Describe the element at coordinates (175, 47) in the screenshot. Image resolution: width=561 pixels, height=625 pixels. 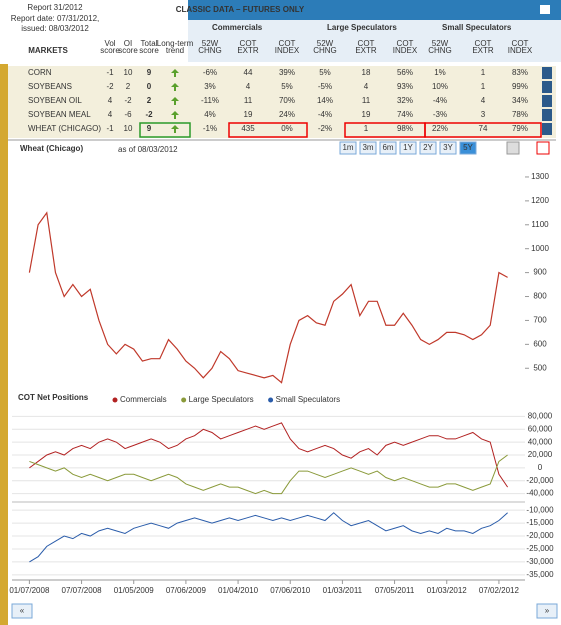
I see `column-header: Long-term trend` at that location.